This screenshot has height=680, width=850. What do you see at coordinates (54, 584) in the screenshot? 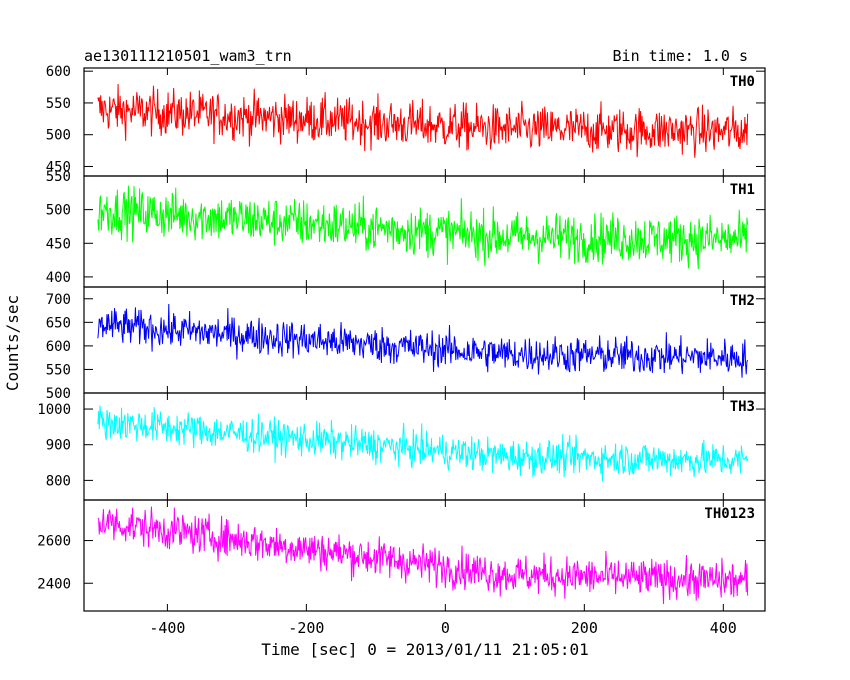
I see `y-tick-label: 2400` at bounding box center [54, 584].